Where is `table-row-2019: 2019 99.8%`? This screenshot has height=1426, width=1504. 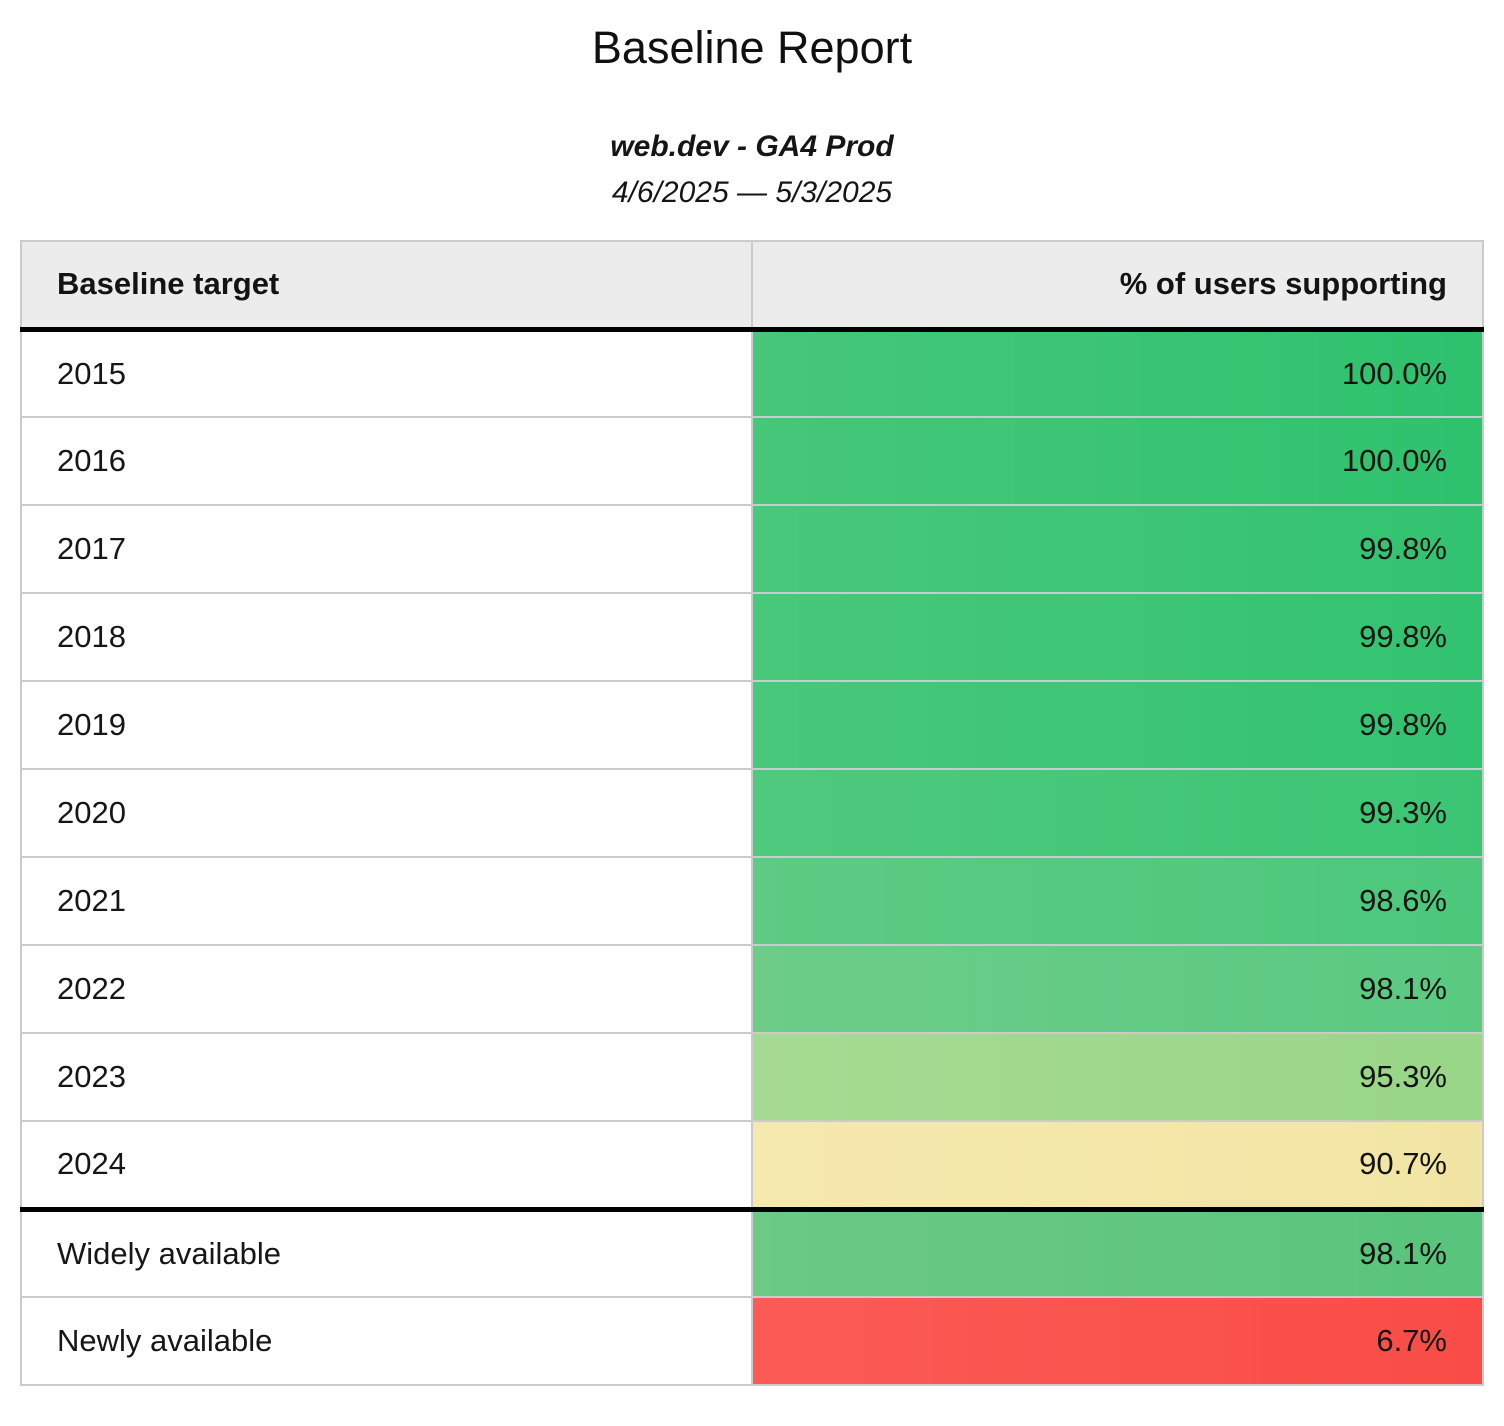 table-row-2019: 2019 99.8% is located at coordinates (752, 725).